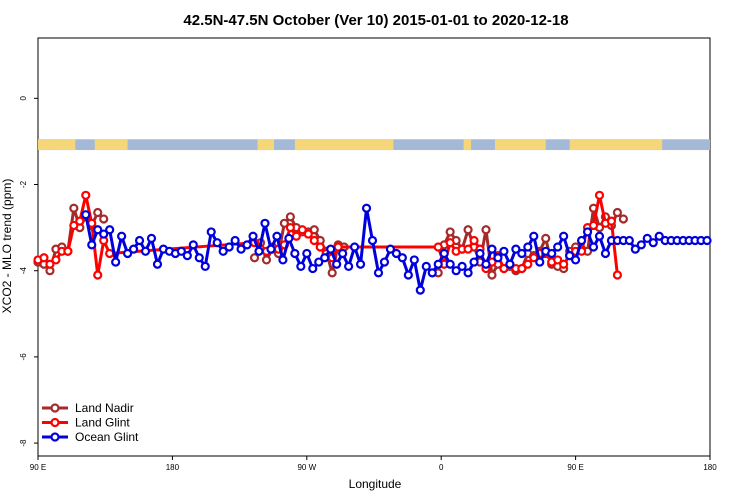 Image resolution: width=750 pixels, height=500 pixels. What do you see at coordinates (441, 467) in the screenshot?
I see `x-tick-label: 0` at bounding box center [441, 467].